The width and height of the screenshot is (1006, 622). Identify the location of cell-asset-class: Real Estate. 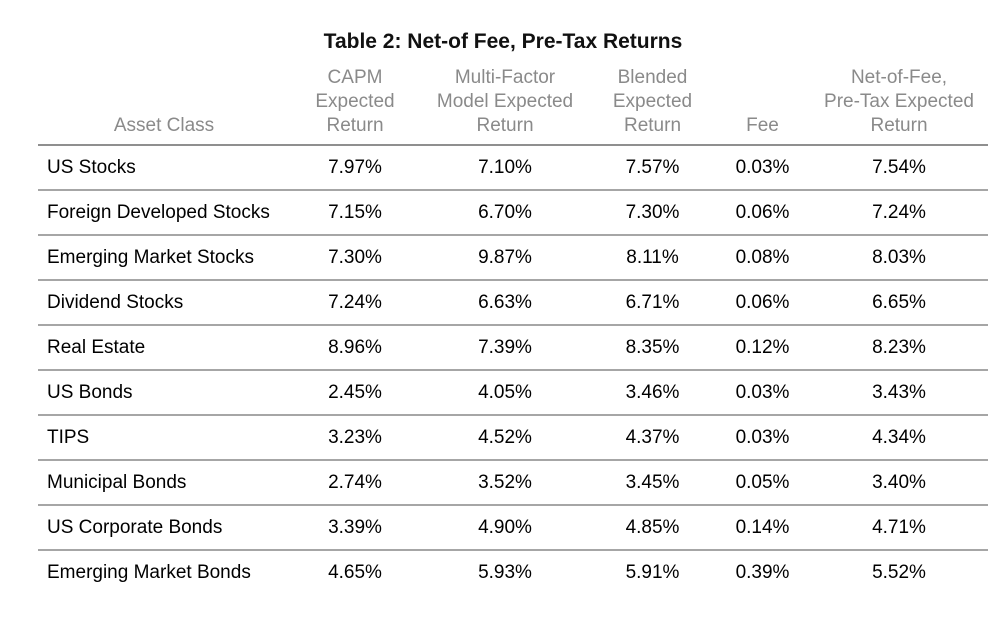
(164, 348).